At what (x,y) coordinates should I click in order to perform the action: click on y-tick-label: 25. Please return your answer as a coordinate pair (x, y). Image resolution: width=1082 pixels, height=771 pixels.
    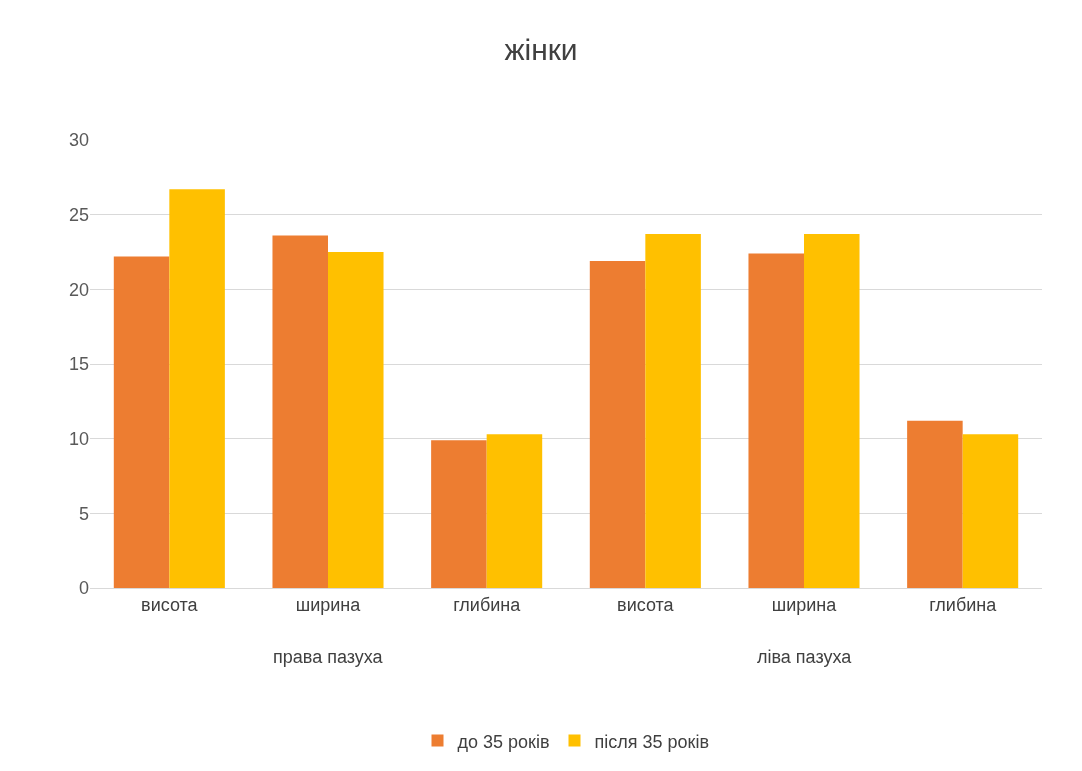
    Looking at the image, I should click on (78, 214).